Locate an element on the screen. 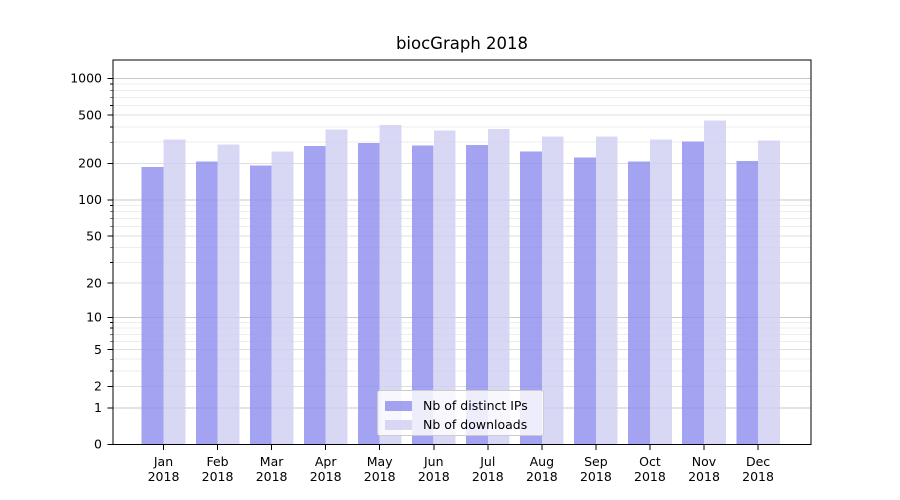  x-tick-label-month: Jun is located at coordinates (433, 461).